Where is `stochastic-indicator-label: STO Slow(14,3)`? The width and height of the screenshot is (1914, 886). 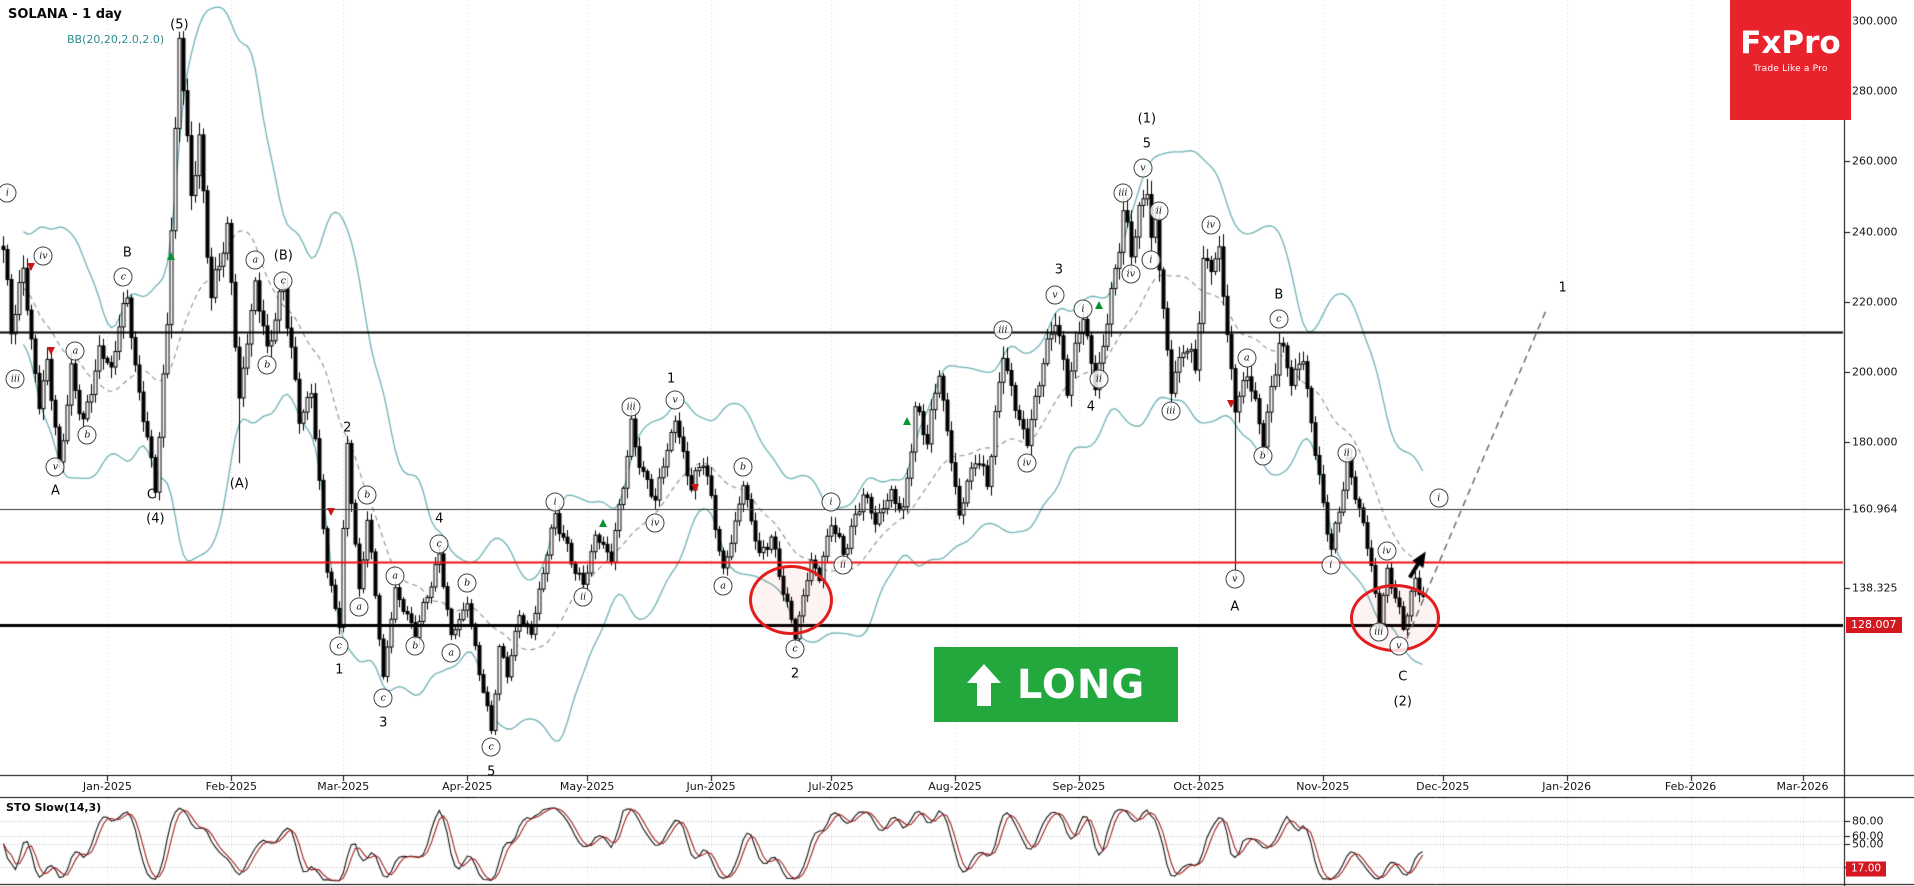
stochastic-indicator-label: STO Slow(14,3) is located at coordinates (54, 807).